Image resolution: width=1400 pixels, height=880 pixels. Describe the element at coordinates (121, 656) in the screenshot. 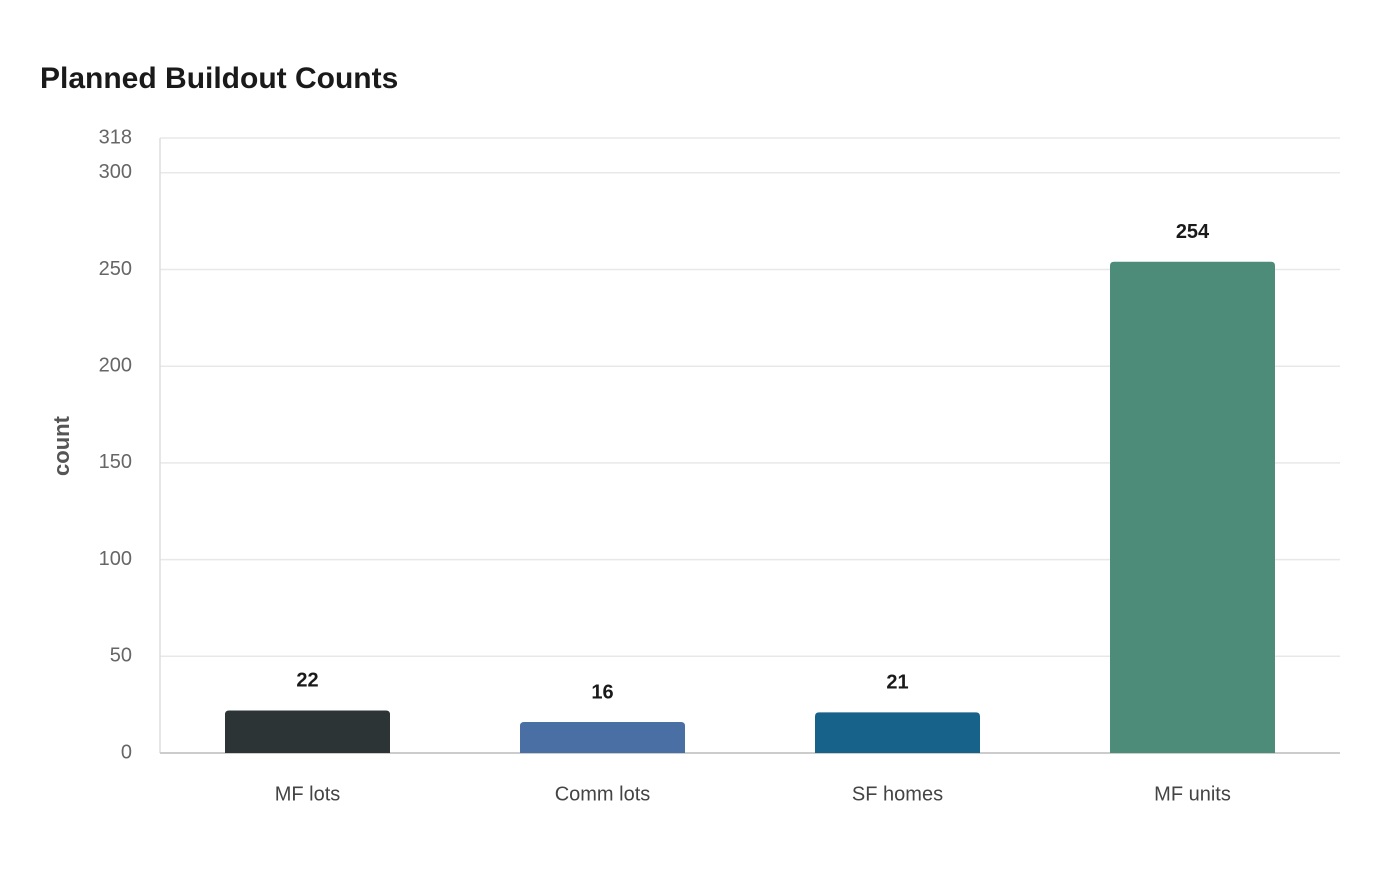

I see `y-tick-label: 50` at that location.